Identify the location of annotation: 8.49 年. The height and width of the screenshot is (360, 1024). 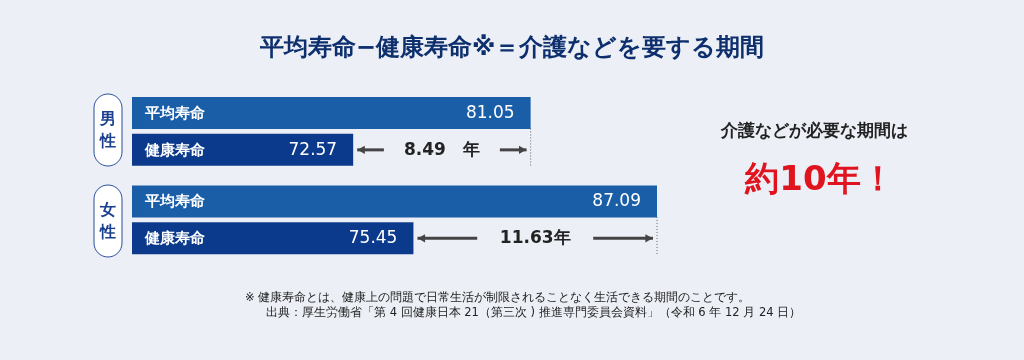
(441, 148).